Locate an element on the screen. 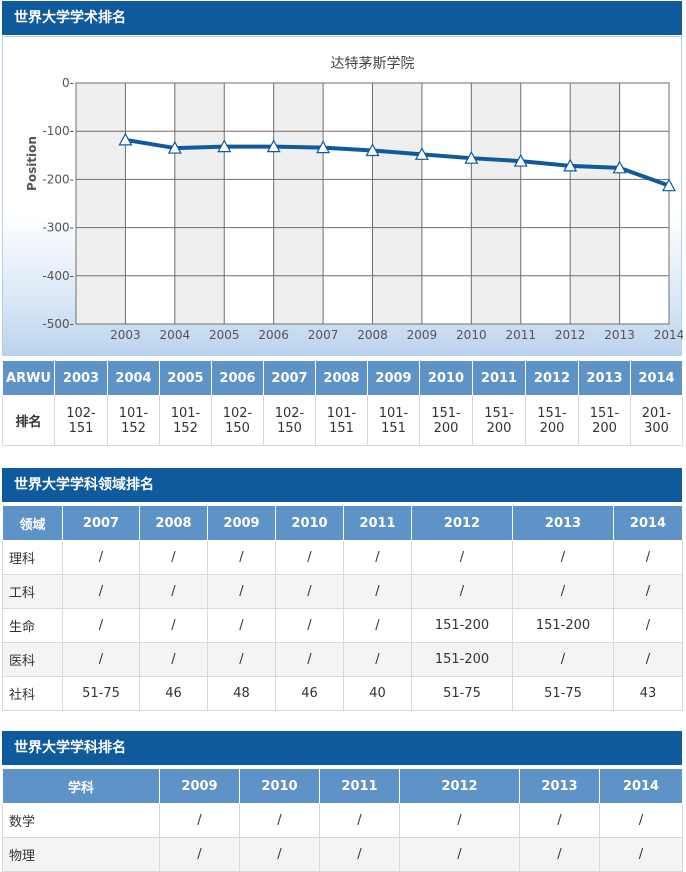 Image resolution: width=686 pixels, height=872 pixels. row-label: 工科 is located at coordinates (32, 591).